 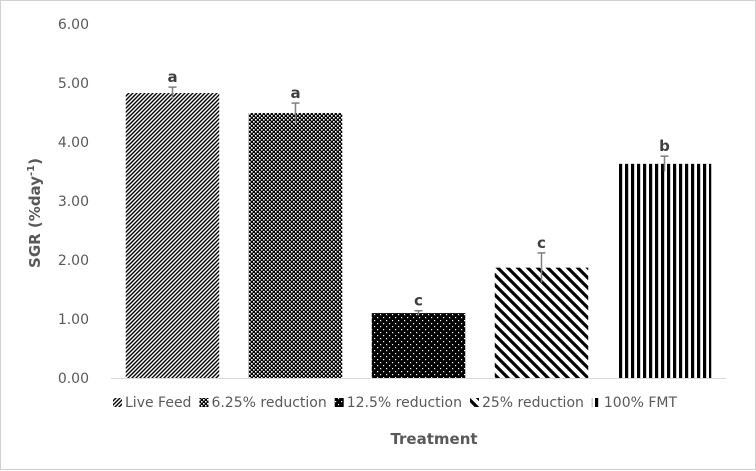 I want to click on y-axis-title-main: SGR (%day, so click(x=35, y=222).